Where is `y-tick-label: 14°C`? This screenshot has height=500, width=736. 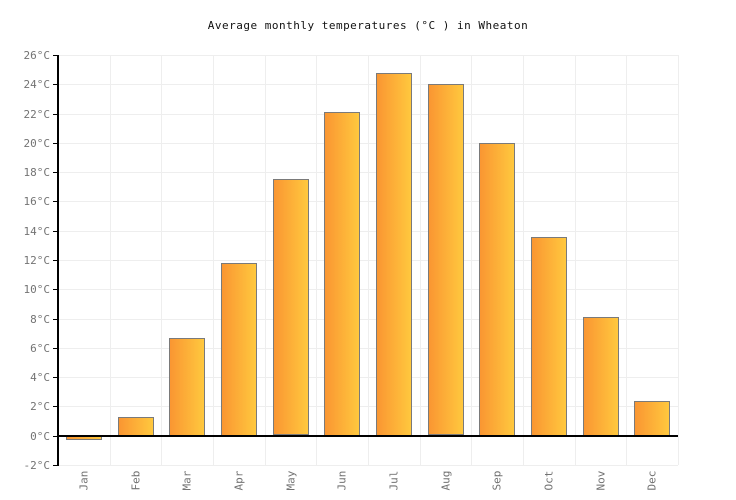 y-tick-label: 14°C is located at coordinates (37, 231).